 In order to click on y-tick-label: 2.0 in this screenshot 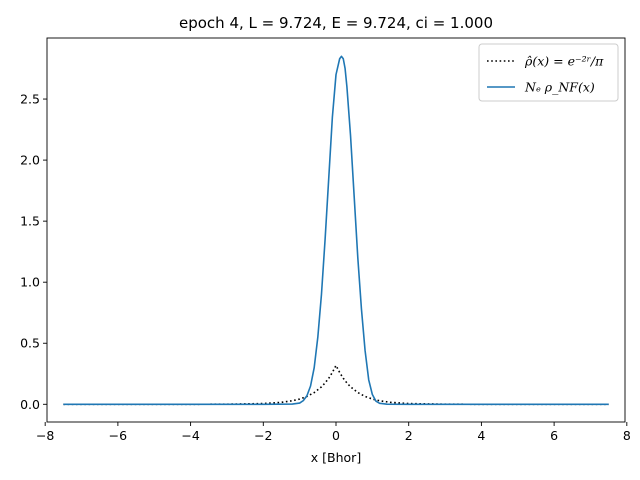, I will do `click(30, 160)`.